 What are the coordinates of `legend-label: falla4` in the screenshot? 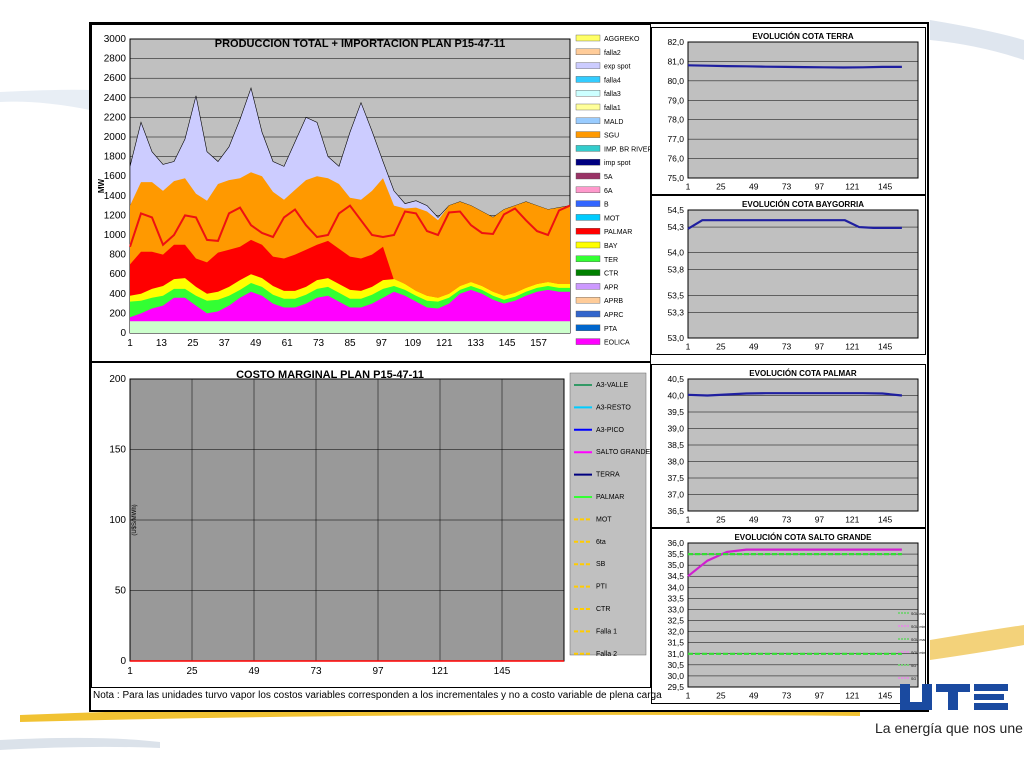 It's located at (612, 80).